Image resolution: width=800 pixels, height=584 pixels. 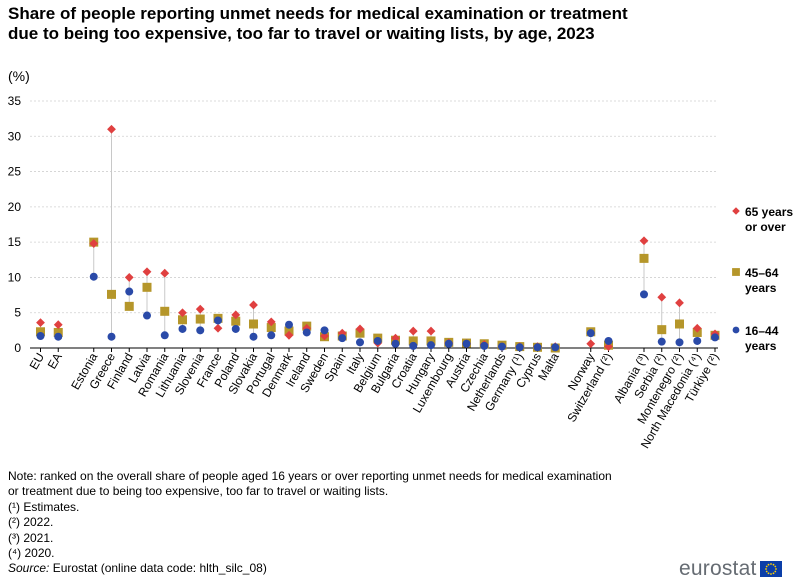 I want to click on note-line: (³) 2021., so click(x=31, y=537).